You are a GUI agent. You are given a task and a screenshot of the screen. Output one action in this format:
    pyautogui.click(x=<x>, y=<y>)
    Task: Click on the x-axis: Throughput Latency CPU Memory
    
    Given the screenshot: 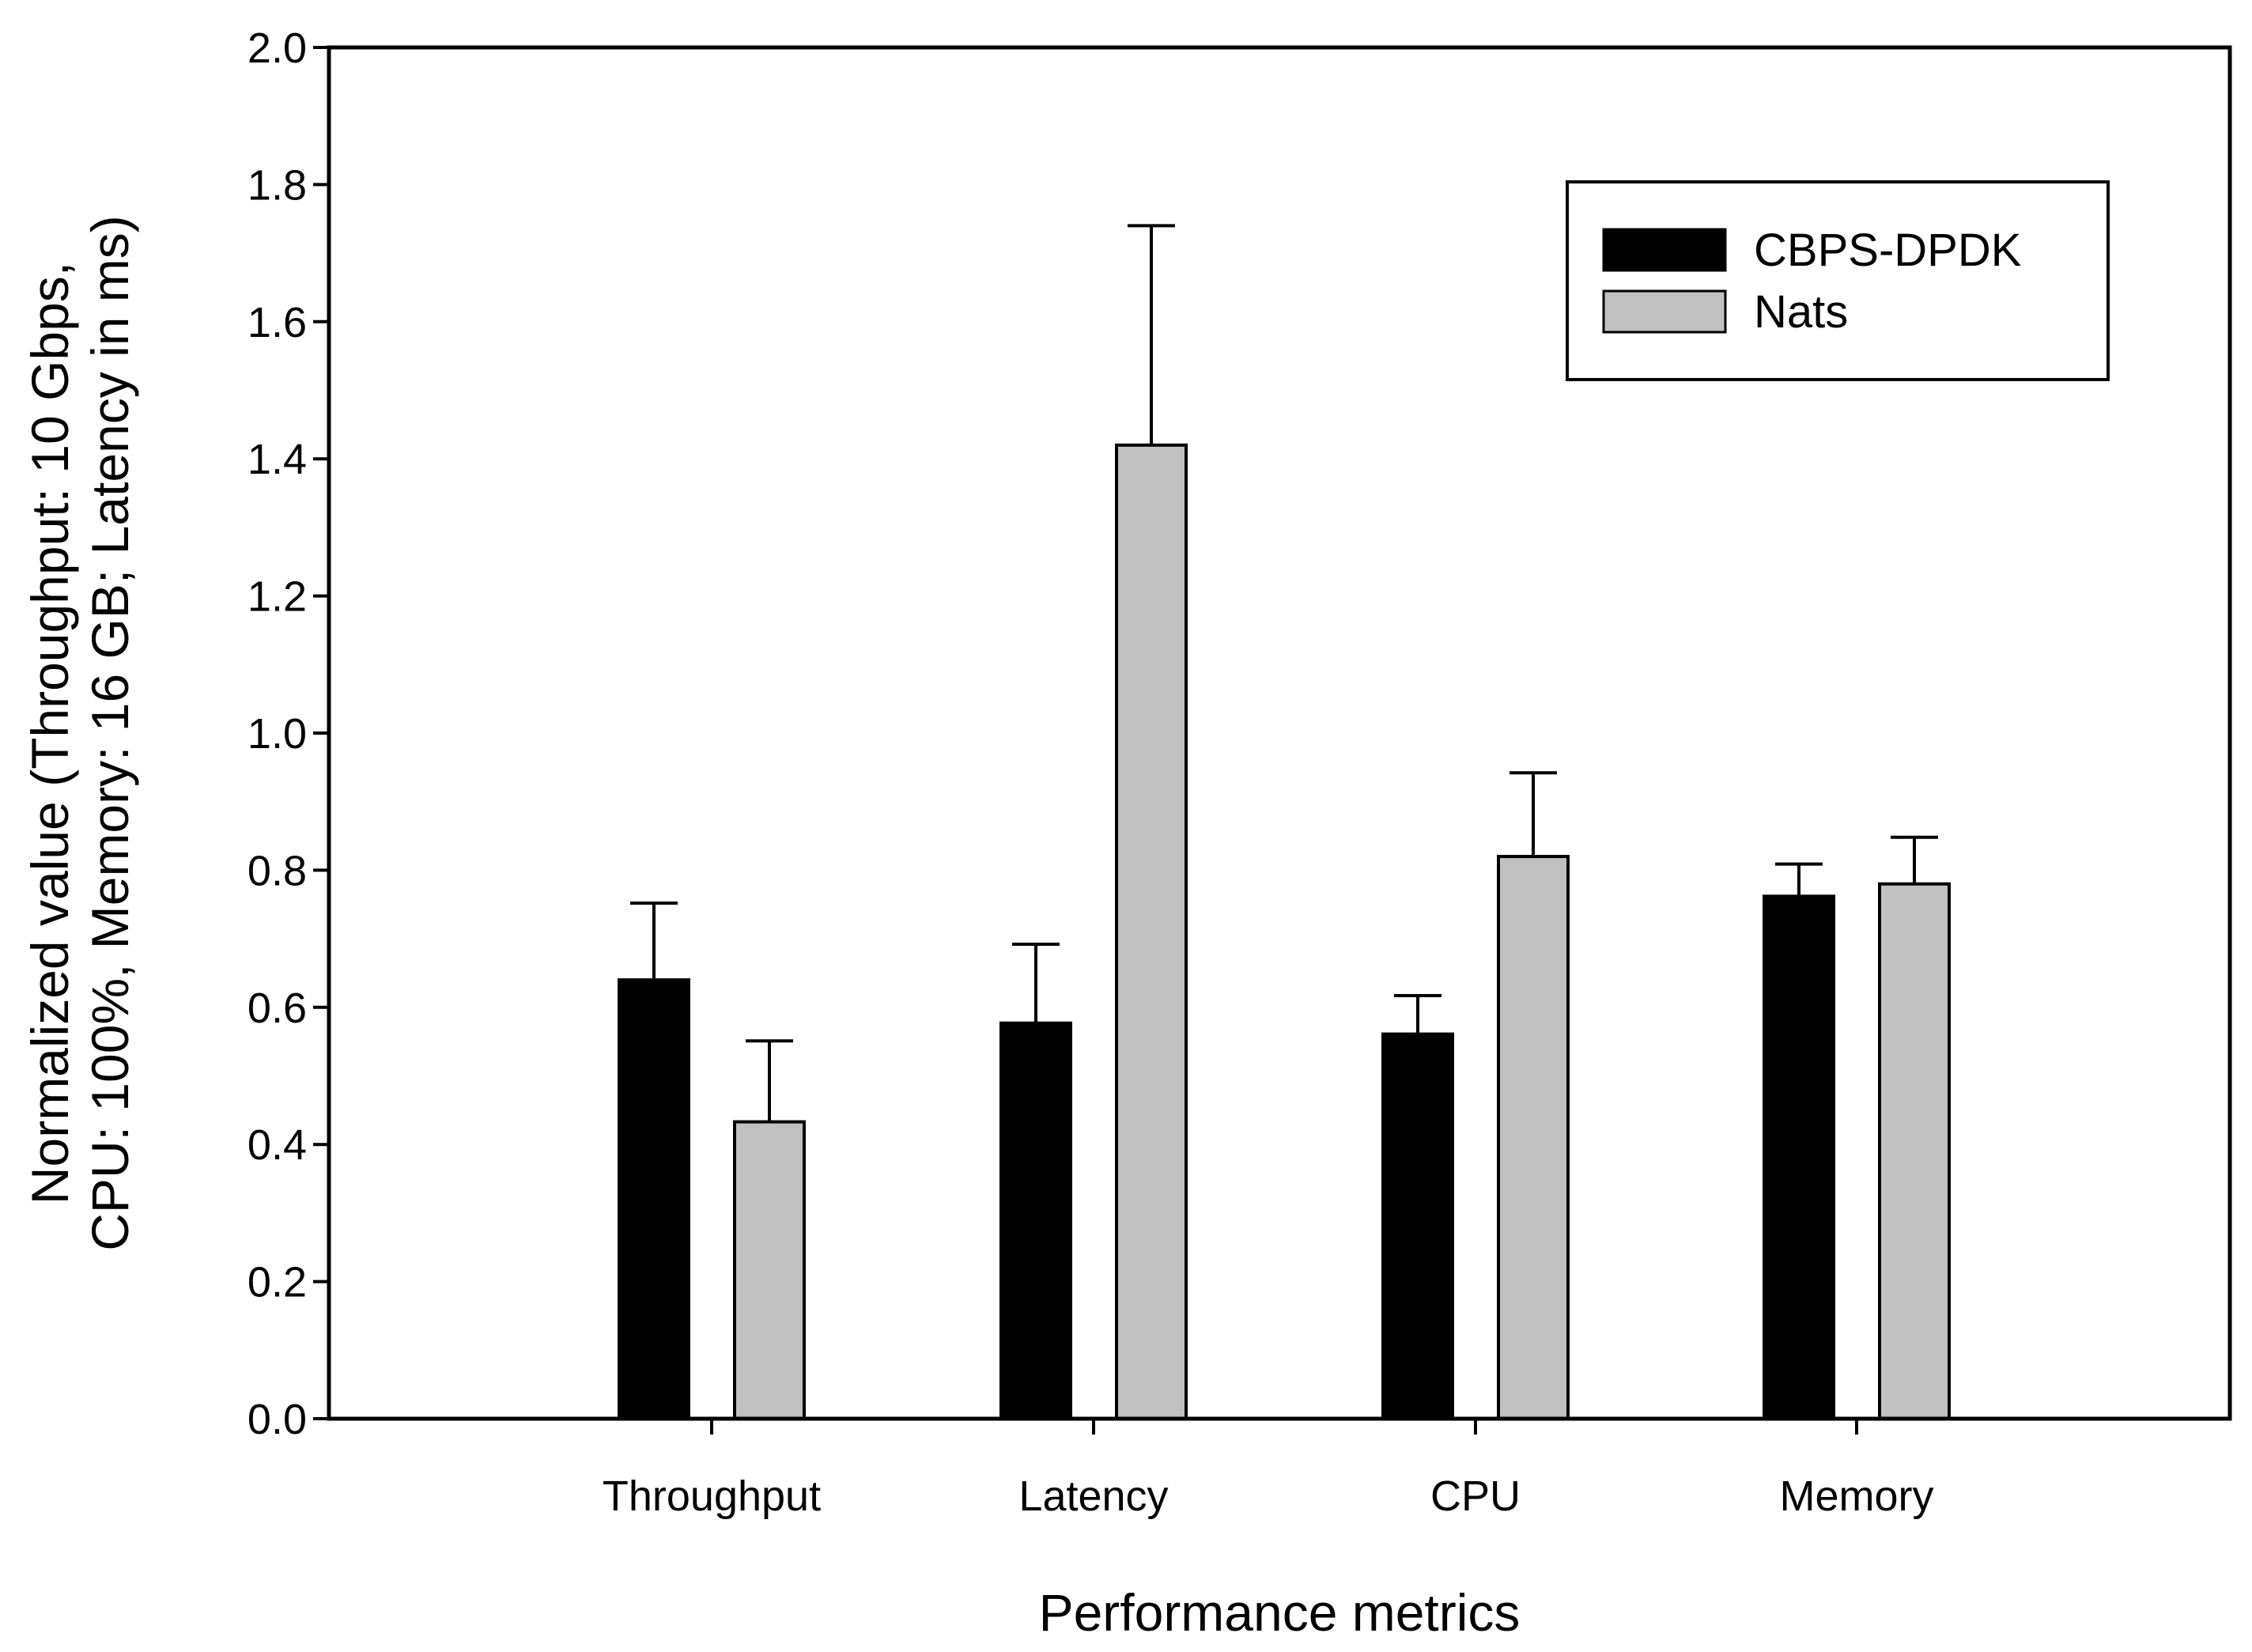 What is the action you would take?
    pyautogui.click(x=1268, y=1469)
    